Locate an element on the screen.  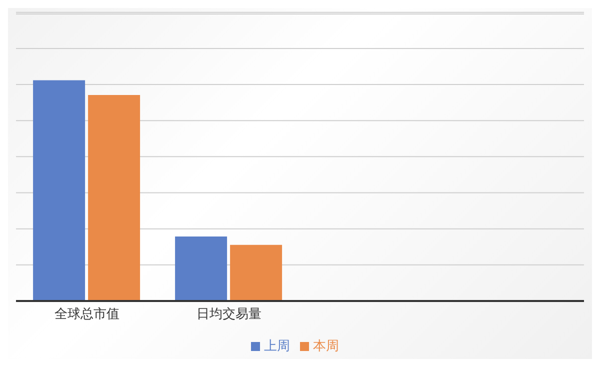
legend-label: 上周 is located at coordinates (277, 346).